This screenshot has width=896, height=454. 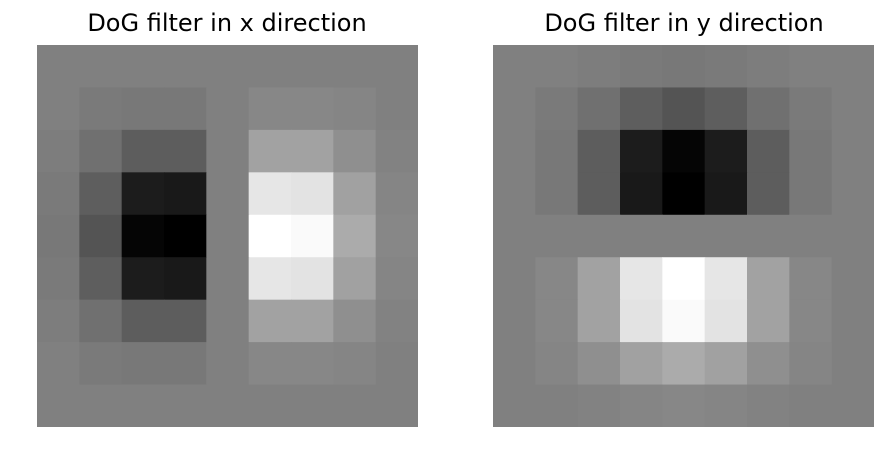 I want to click on dog-x-cell-r5-c8, so click(x=396, y=279).